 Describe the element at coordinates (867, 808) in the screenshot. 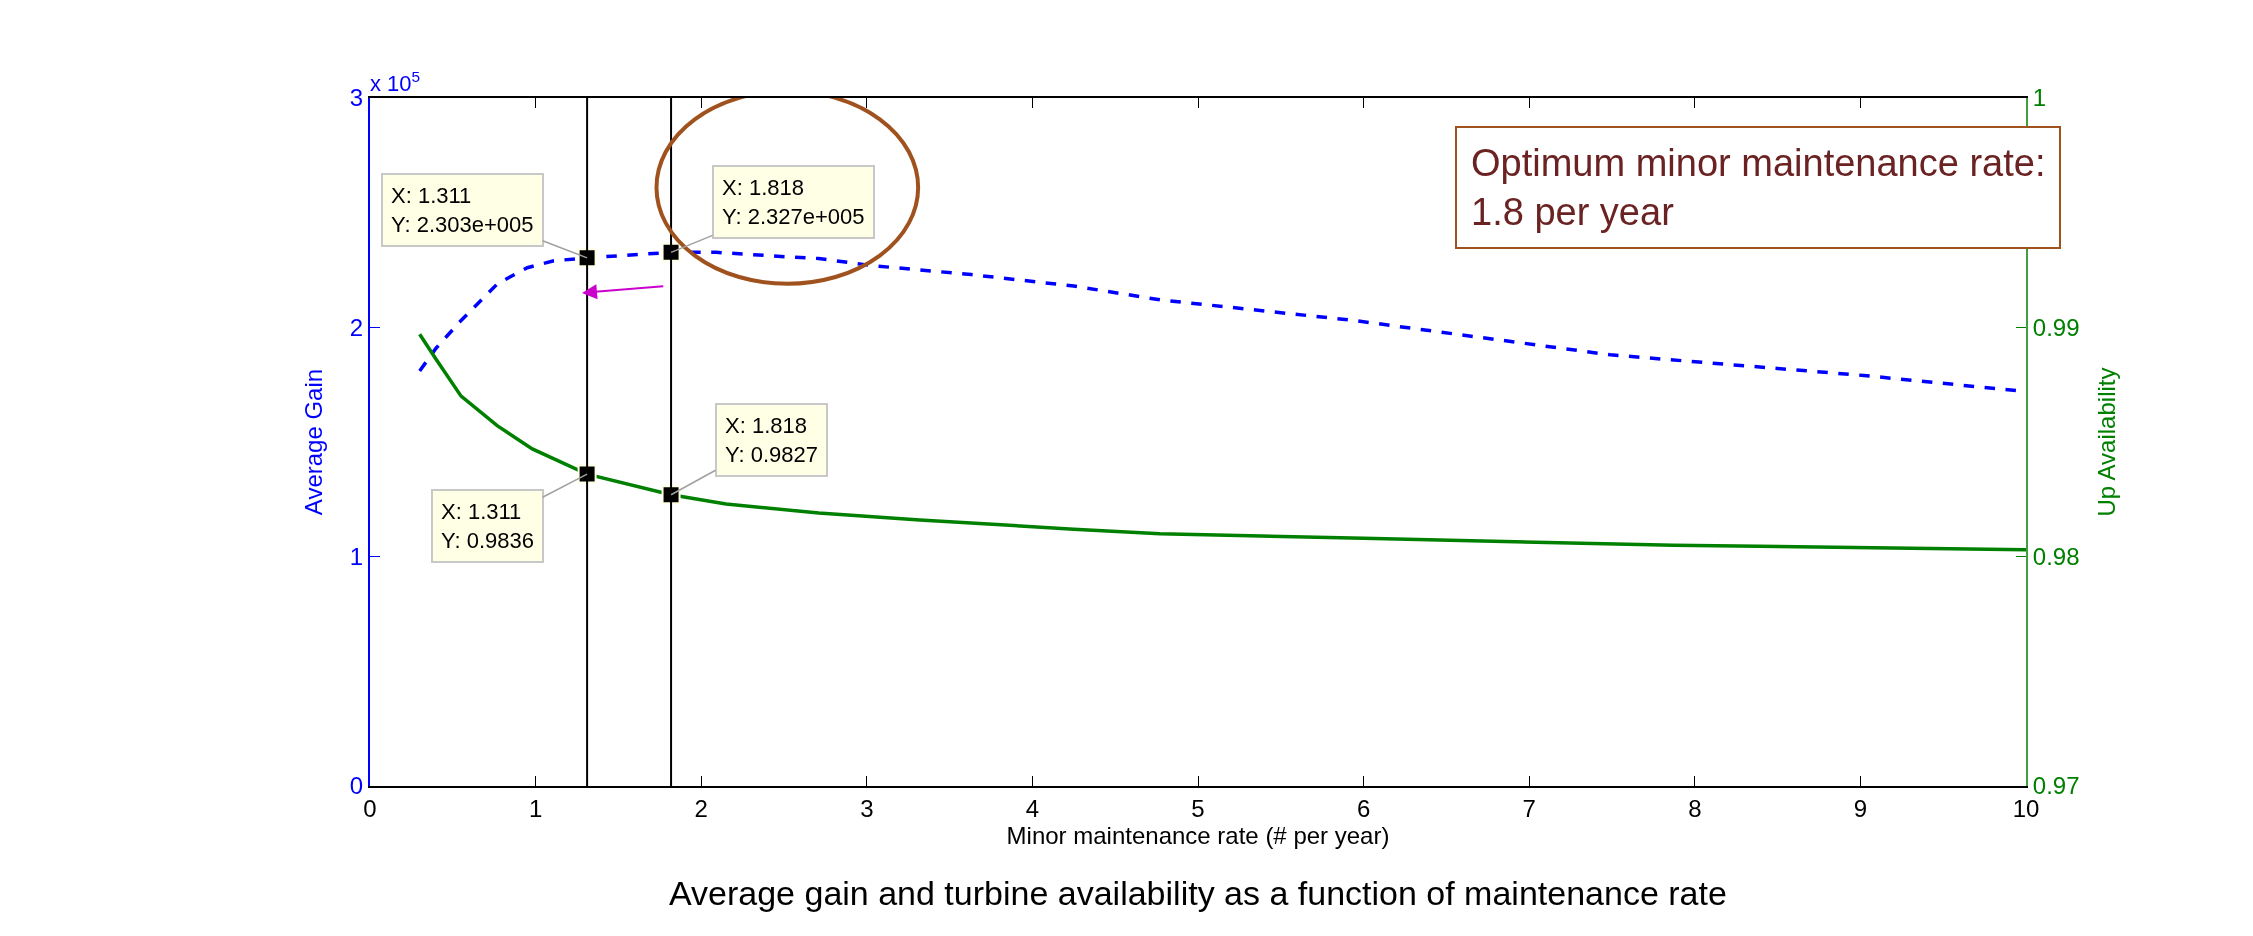

I see `x-tick-label: 3` at that location.